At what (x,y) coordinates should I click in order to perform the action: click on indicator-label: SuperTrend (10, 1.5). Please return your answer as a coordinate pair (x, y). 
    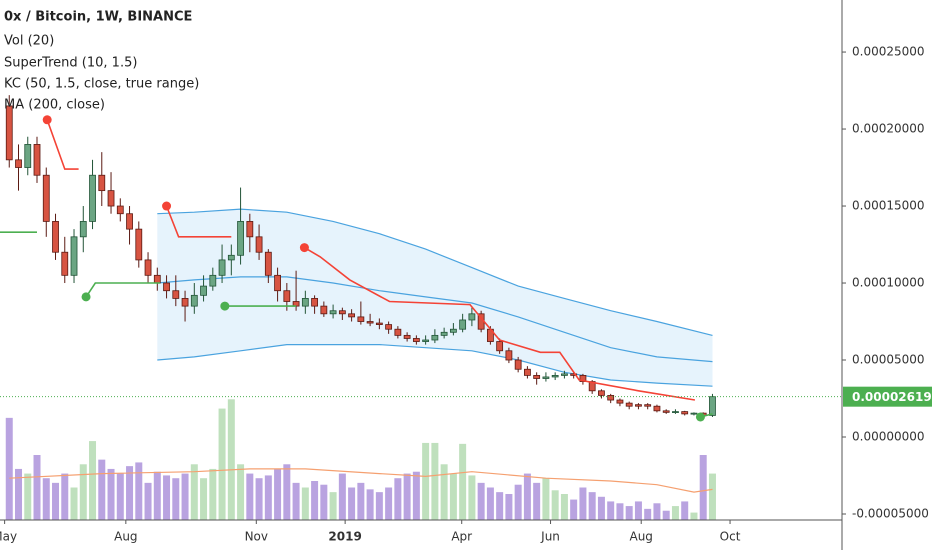
    Looking at the image, I should click on (70, 63).